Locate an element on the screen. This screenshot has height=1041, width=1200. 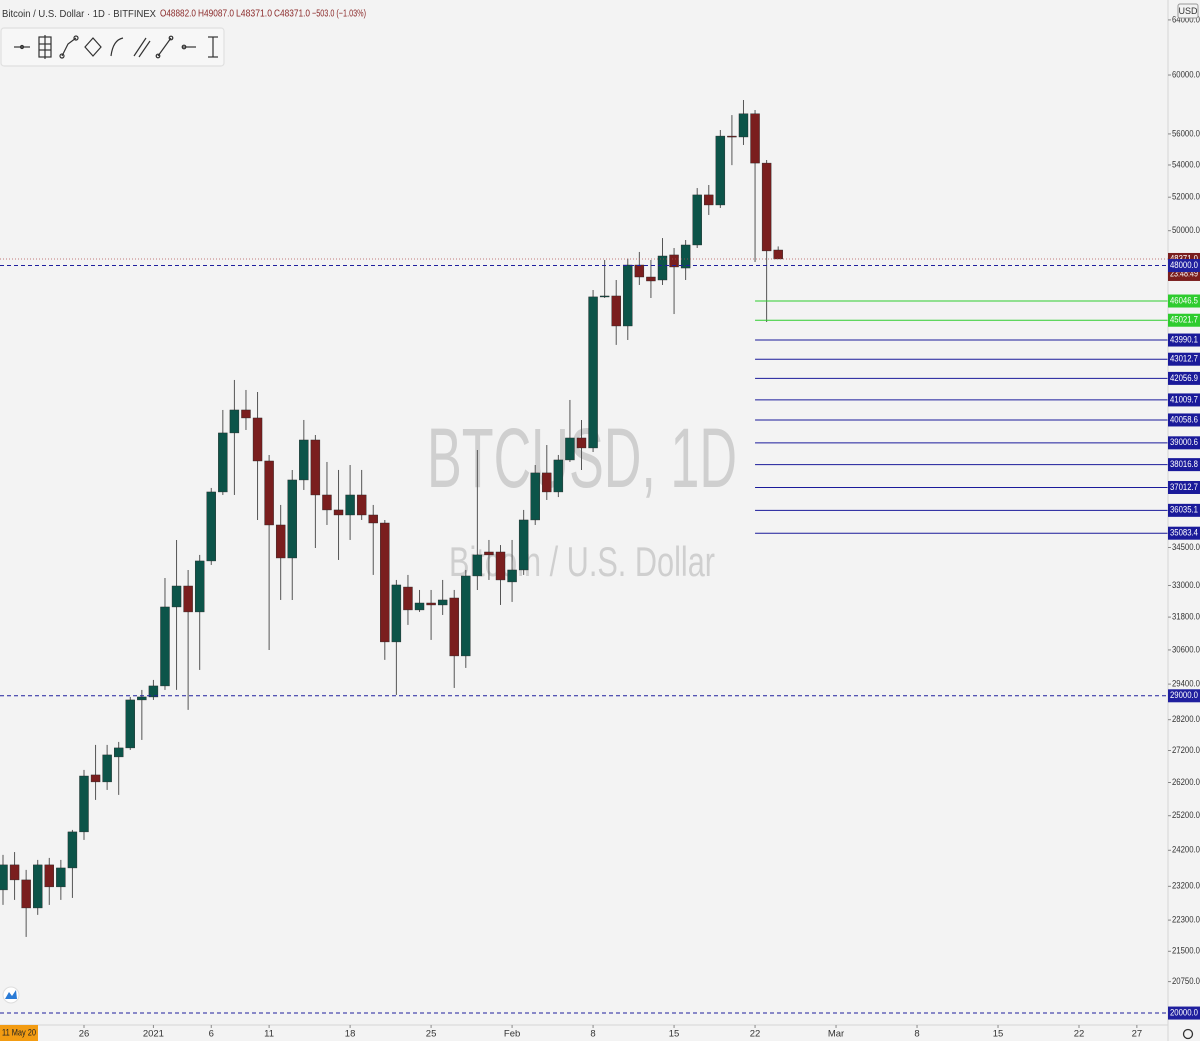
crosshair-date: 11 May 20 is located at coordinates (19, 1032).